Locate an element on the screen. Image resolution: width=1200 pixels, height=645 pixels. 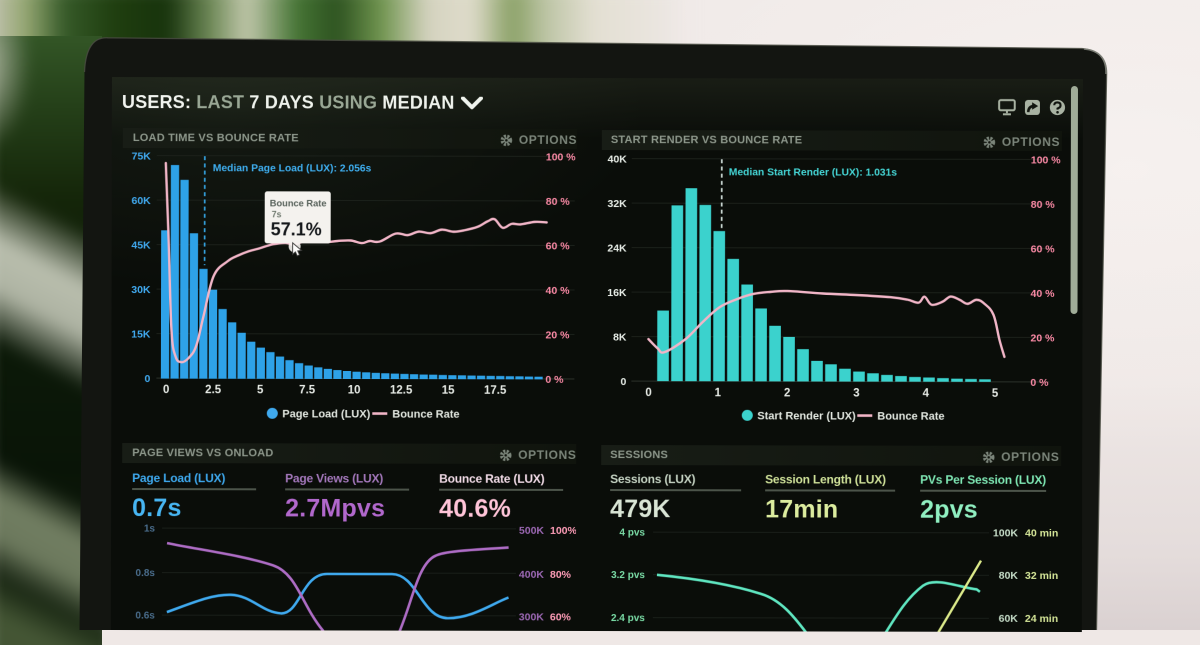
svg-text: Start Render (LUX) is located at coordinates (806, 416).